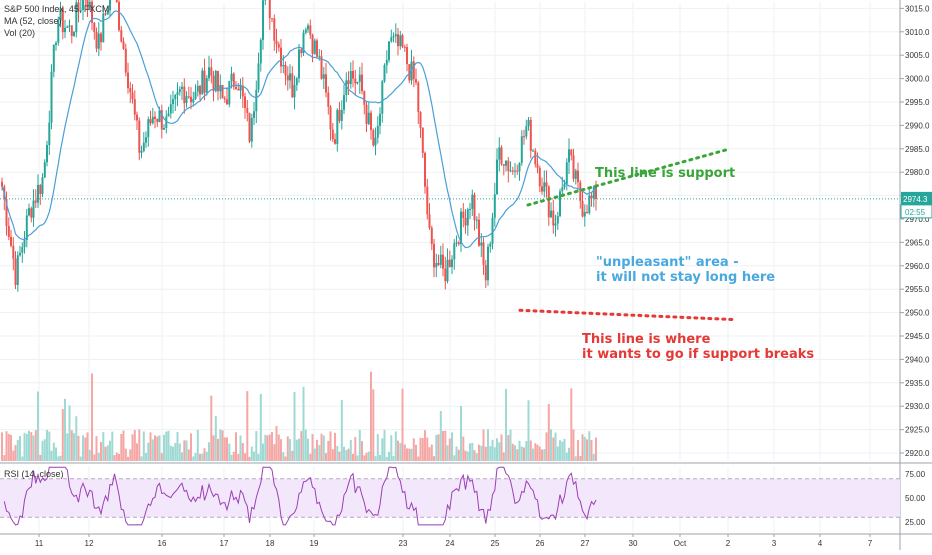 This screenshot has width=932, height=555. I want to click on time-tick-label: 25, so click(495, 543).